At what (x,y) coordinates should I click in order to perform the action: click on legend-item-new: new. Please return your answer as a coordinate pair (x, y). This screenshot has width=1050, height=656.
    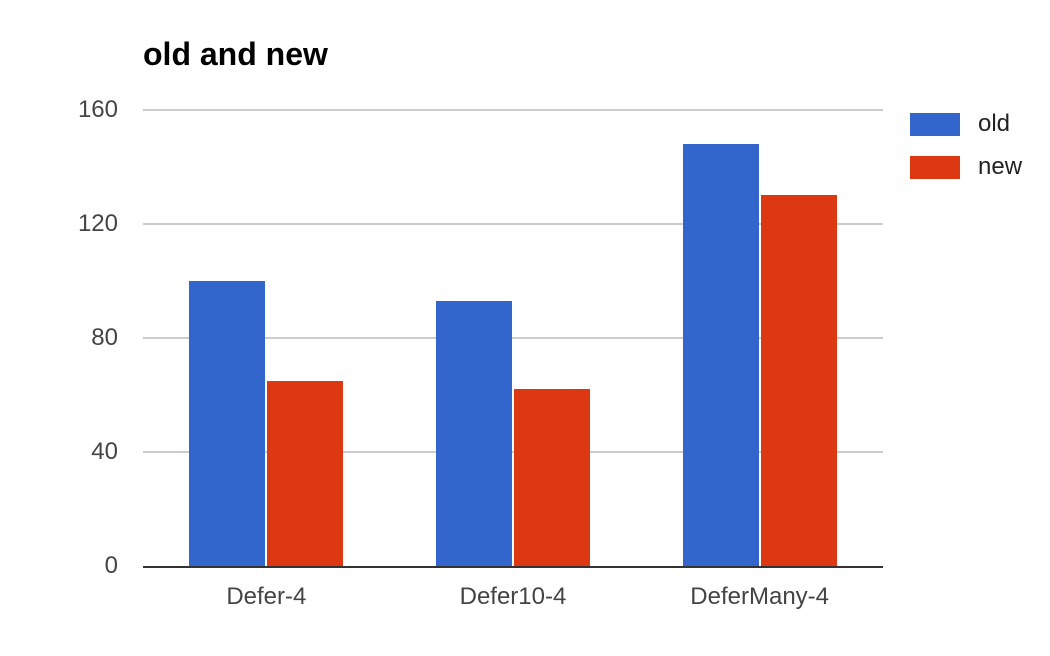
    Looking at the image, I should click on (966, 167).